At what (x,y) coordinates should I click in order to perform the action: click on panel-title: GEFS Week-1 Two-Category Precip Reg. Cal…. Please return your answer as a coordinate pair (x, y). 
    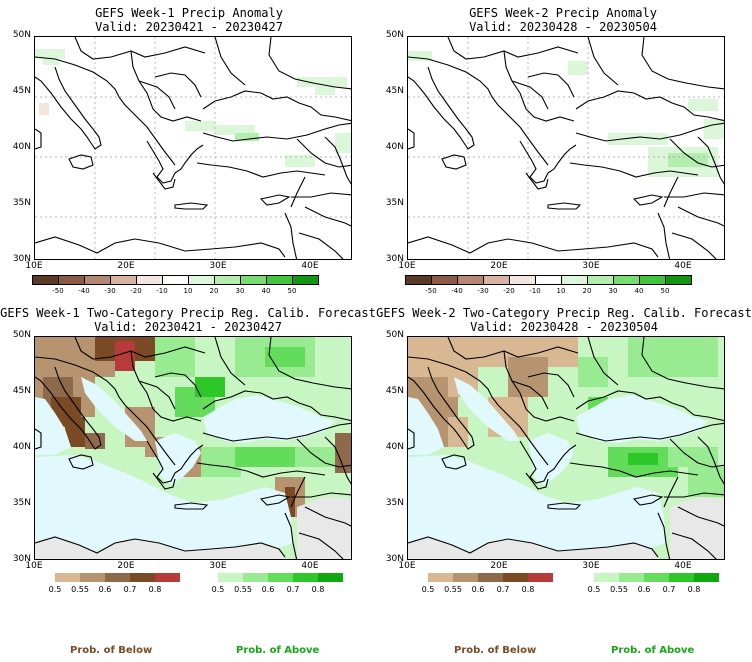
    Looking at the image, I should click on (188, 313).